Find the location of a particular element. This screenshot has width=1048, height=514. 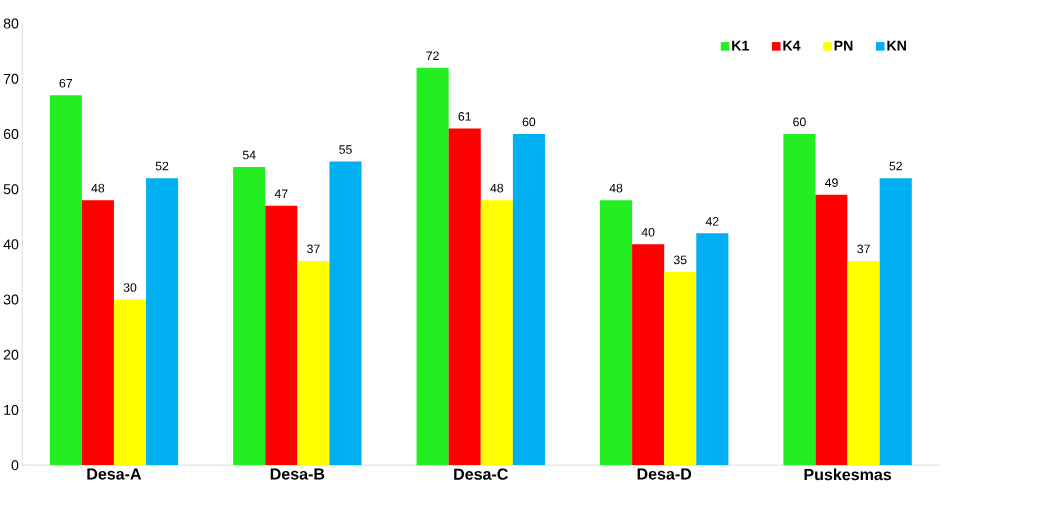

data-label: 49 is located at coordinates (831, 182).